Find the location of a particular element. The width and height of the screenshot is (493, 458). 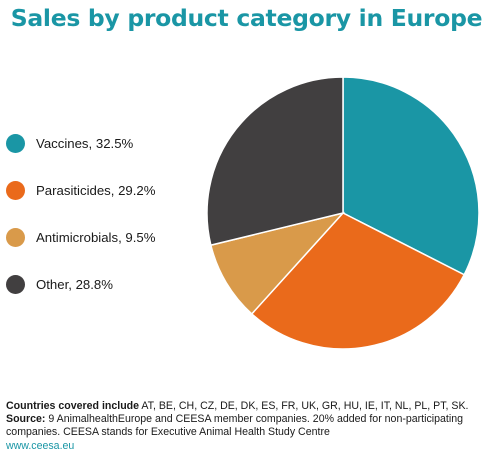

legend-swatch-vaccines is located at coordinates (15, 143).